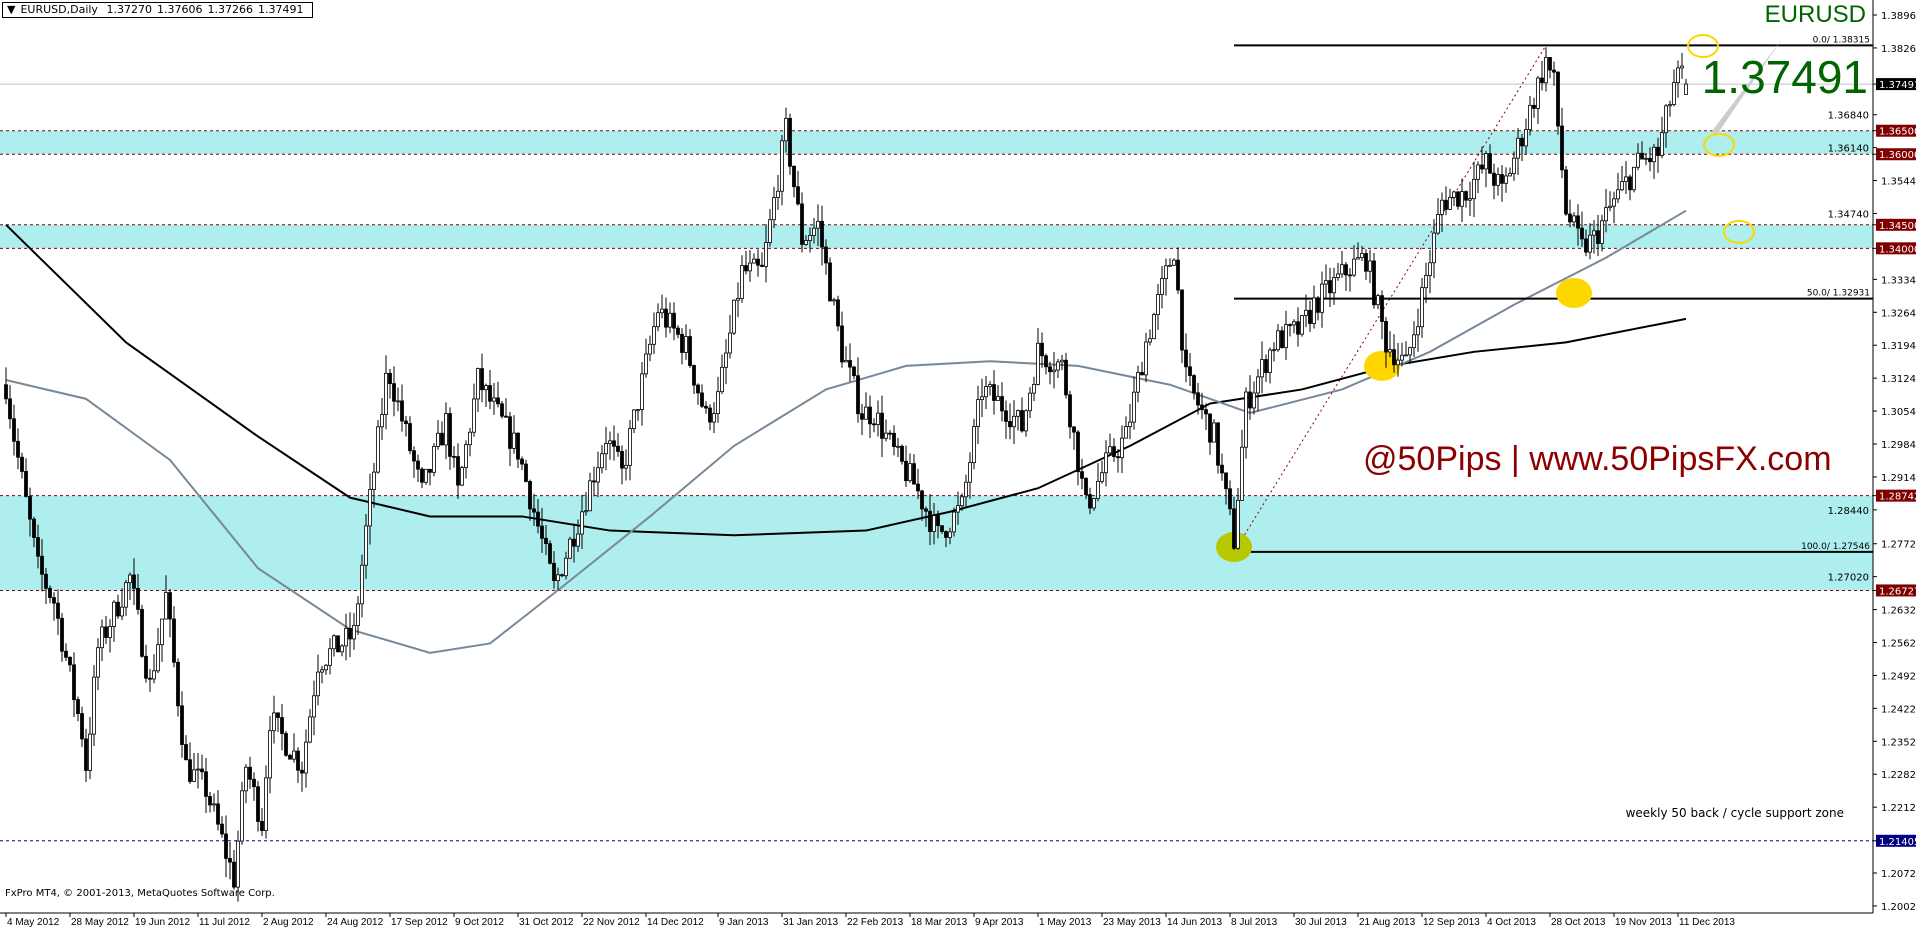 This screenshot has height=928, width=1916. Describe the element at coordinates (1898, 545) in the screenshot. I see `y-tick-label: 1.27720` at that location.